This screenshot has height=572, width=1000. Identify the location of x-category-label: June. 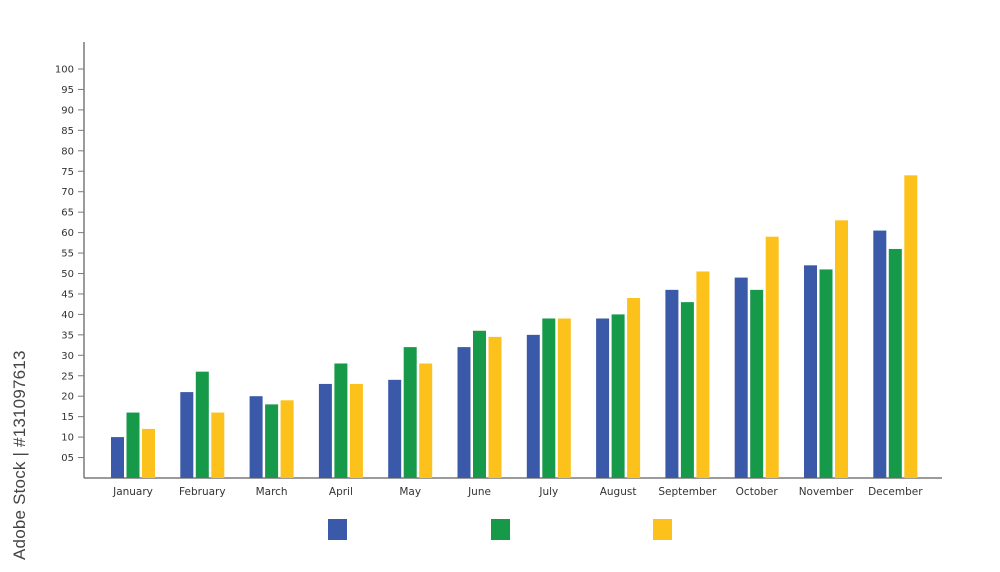
(479, 492).